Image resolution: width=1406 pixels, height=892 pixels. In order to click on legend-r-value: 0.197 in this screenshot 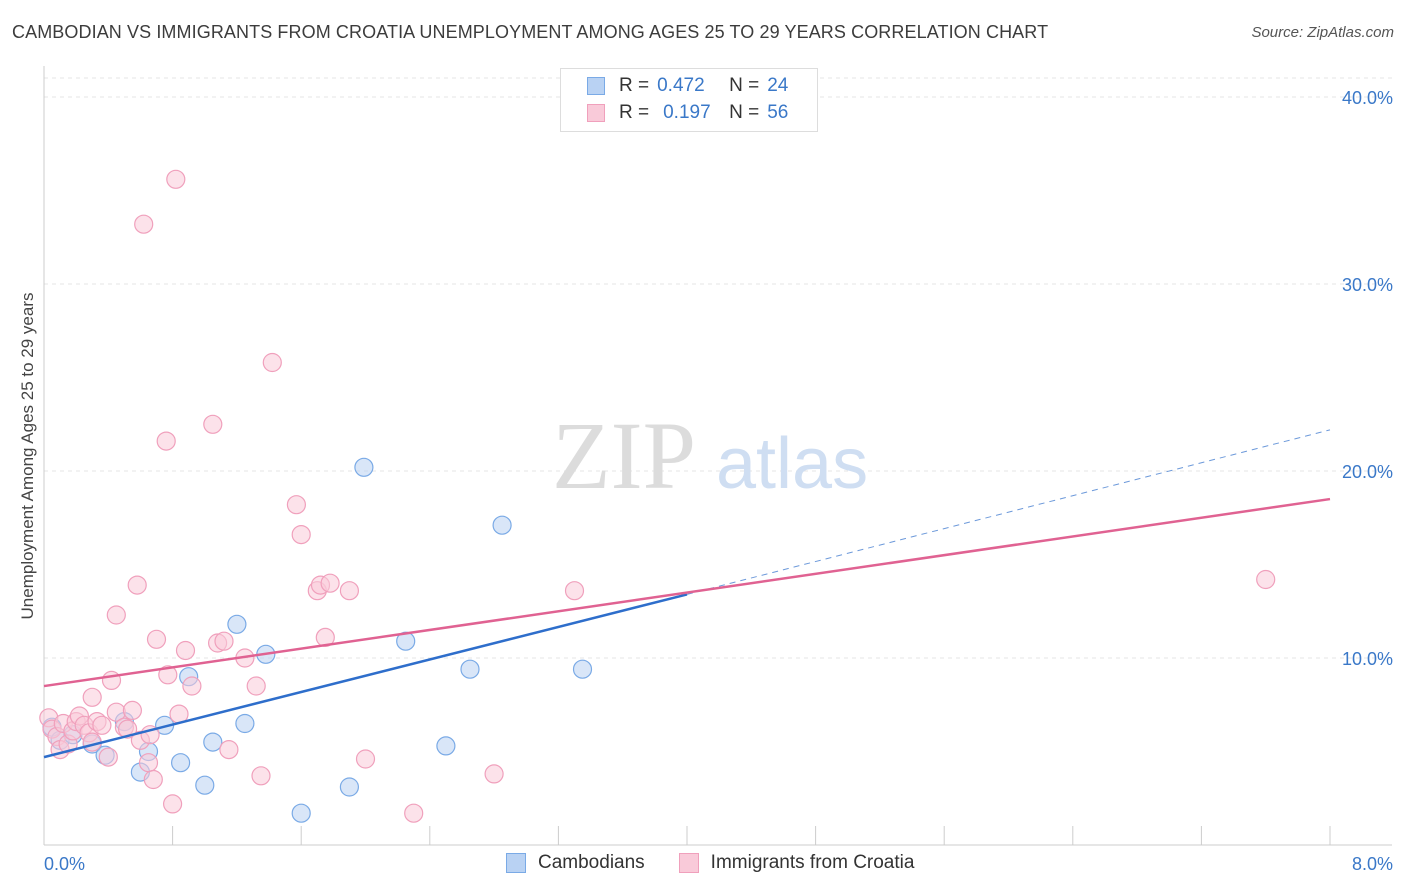, I will do `click(687, 112)`.